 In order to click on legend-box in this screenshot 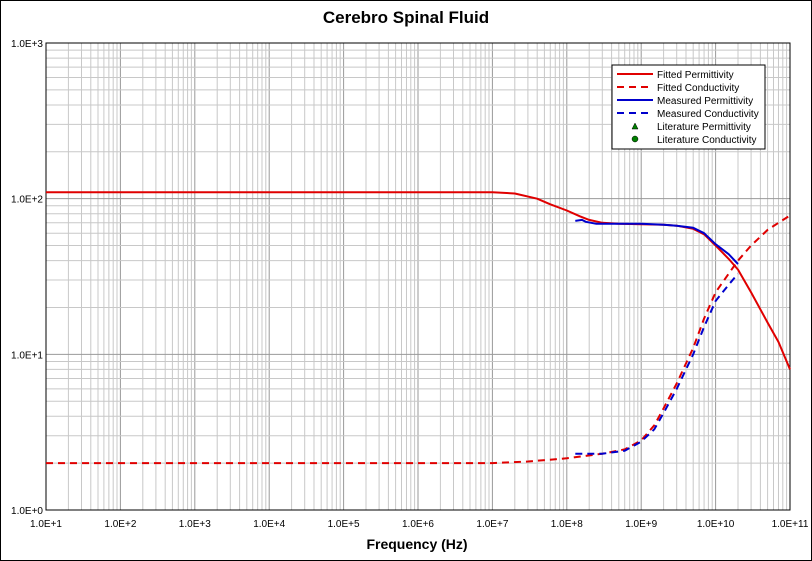, I will do `click(688, 107)`.